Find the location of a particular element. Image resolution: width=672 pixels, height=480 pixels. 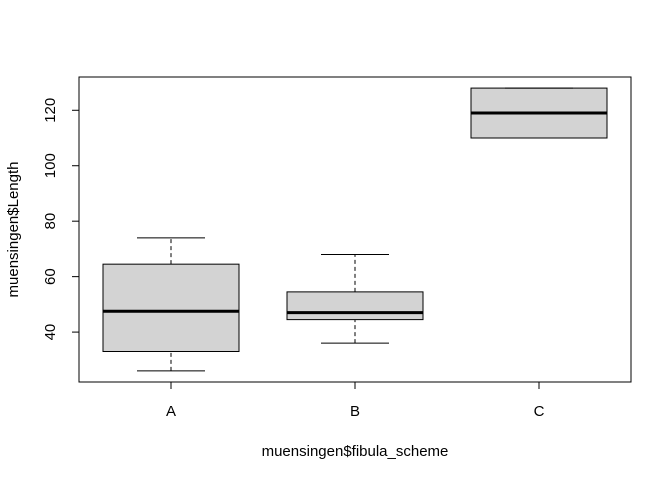

box-group-b is located at coordinates (355, 298).